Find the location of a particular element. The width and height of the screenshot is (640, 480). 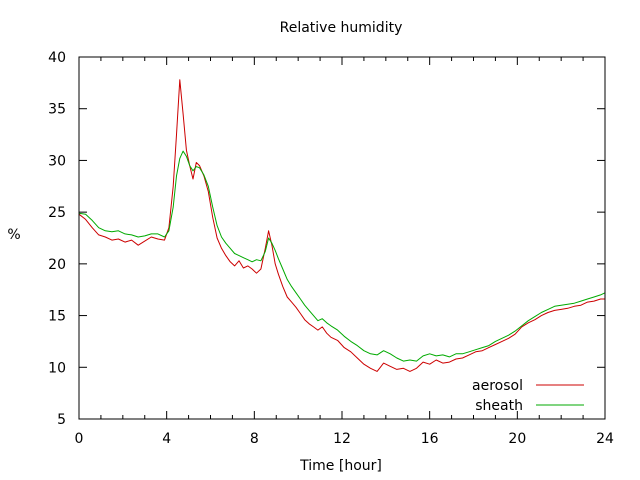

legend-label-aerosol: aerosol is located at coordinates (497, 386).